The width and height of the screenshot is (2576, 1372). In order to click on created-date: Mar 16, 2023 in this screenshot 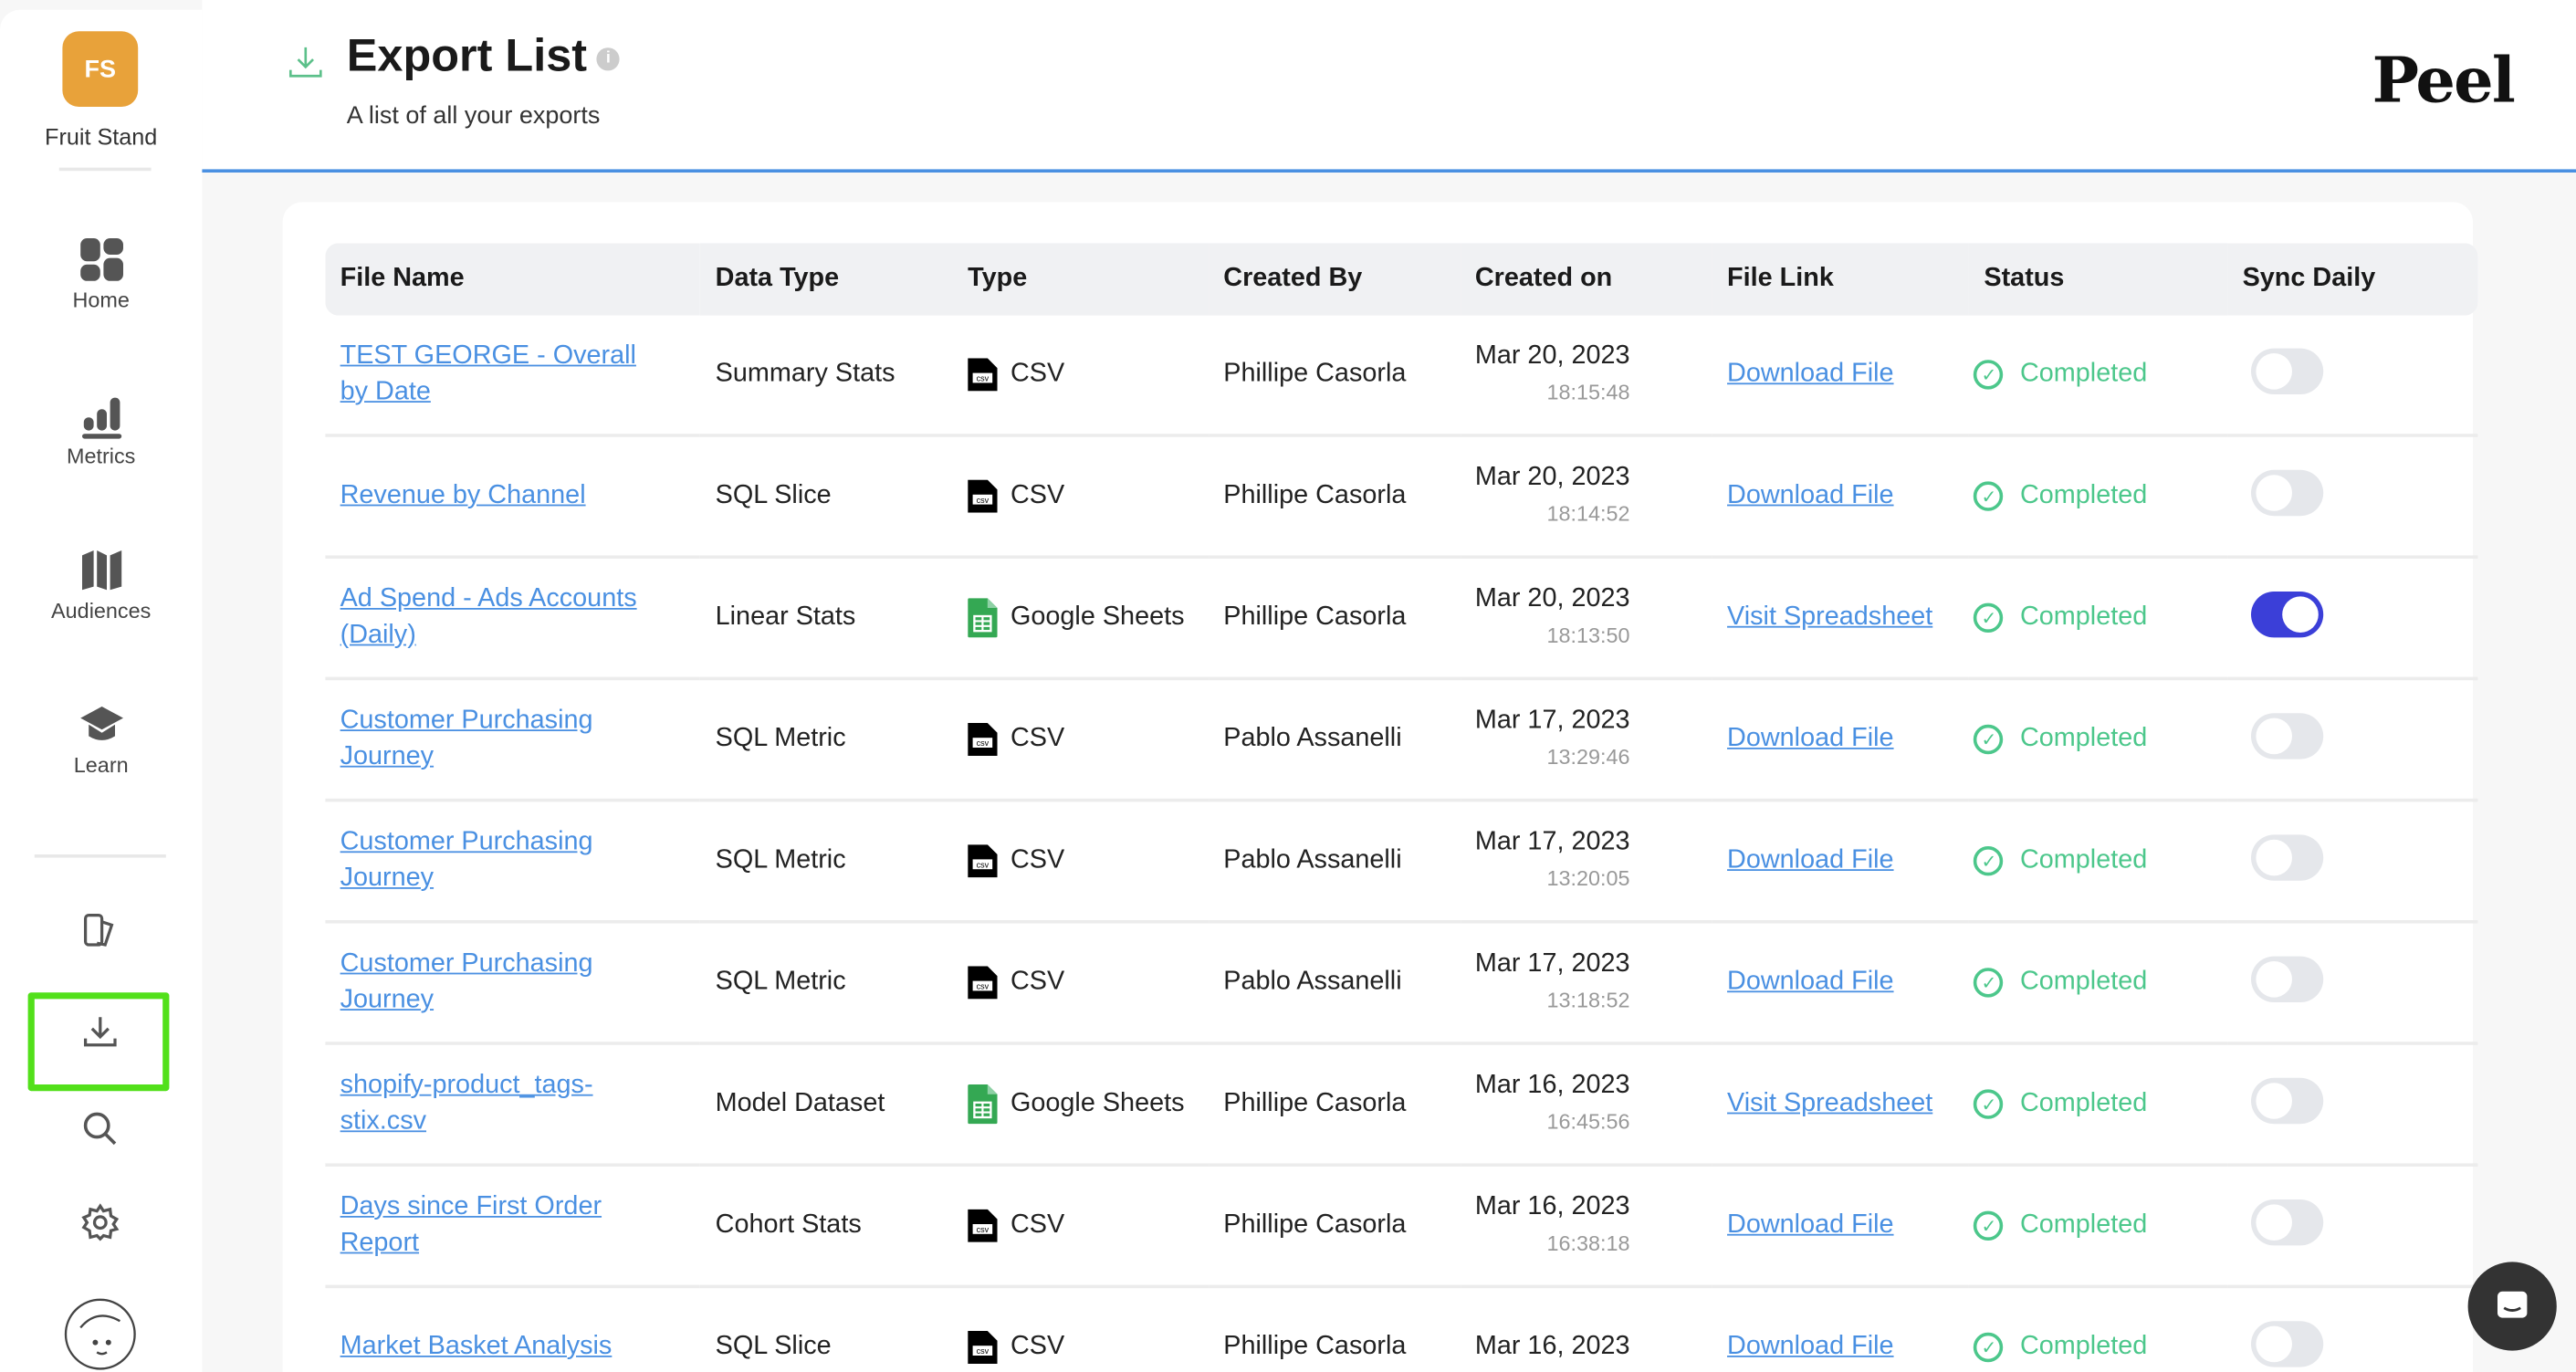, I will do `click(1552, 1346)`.